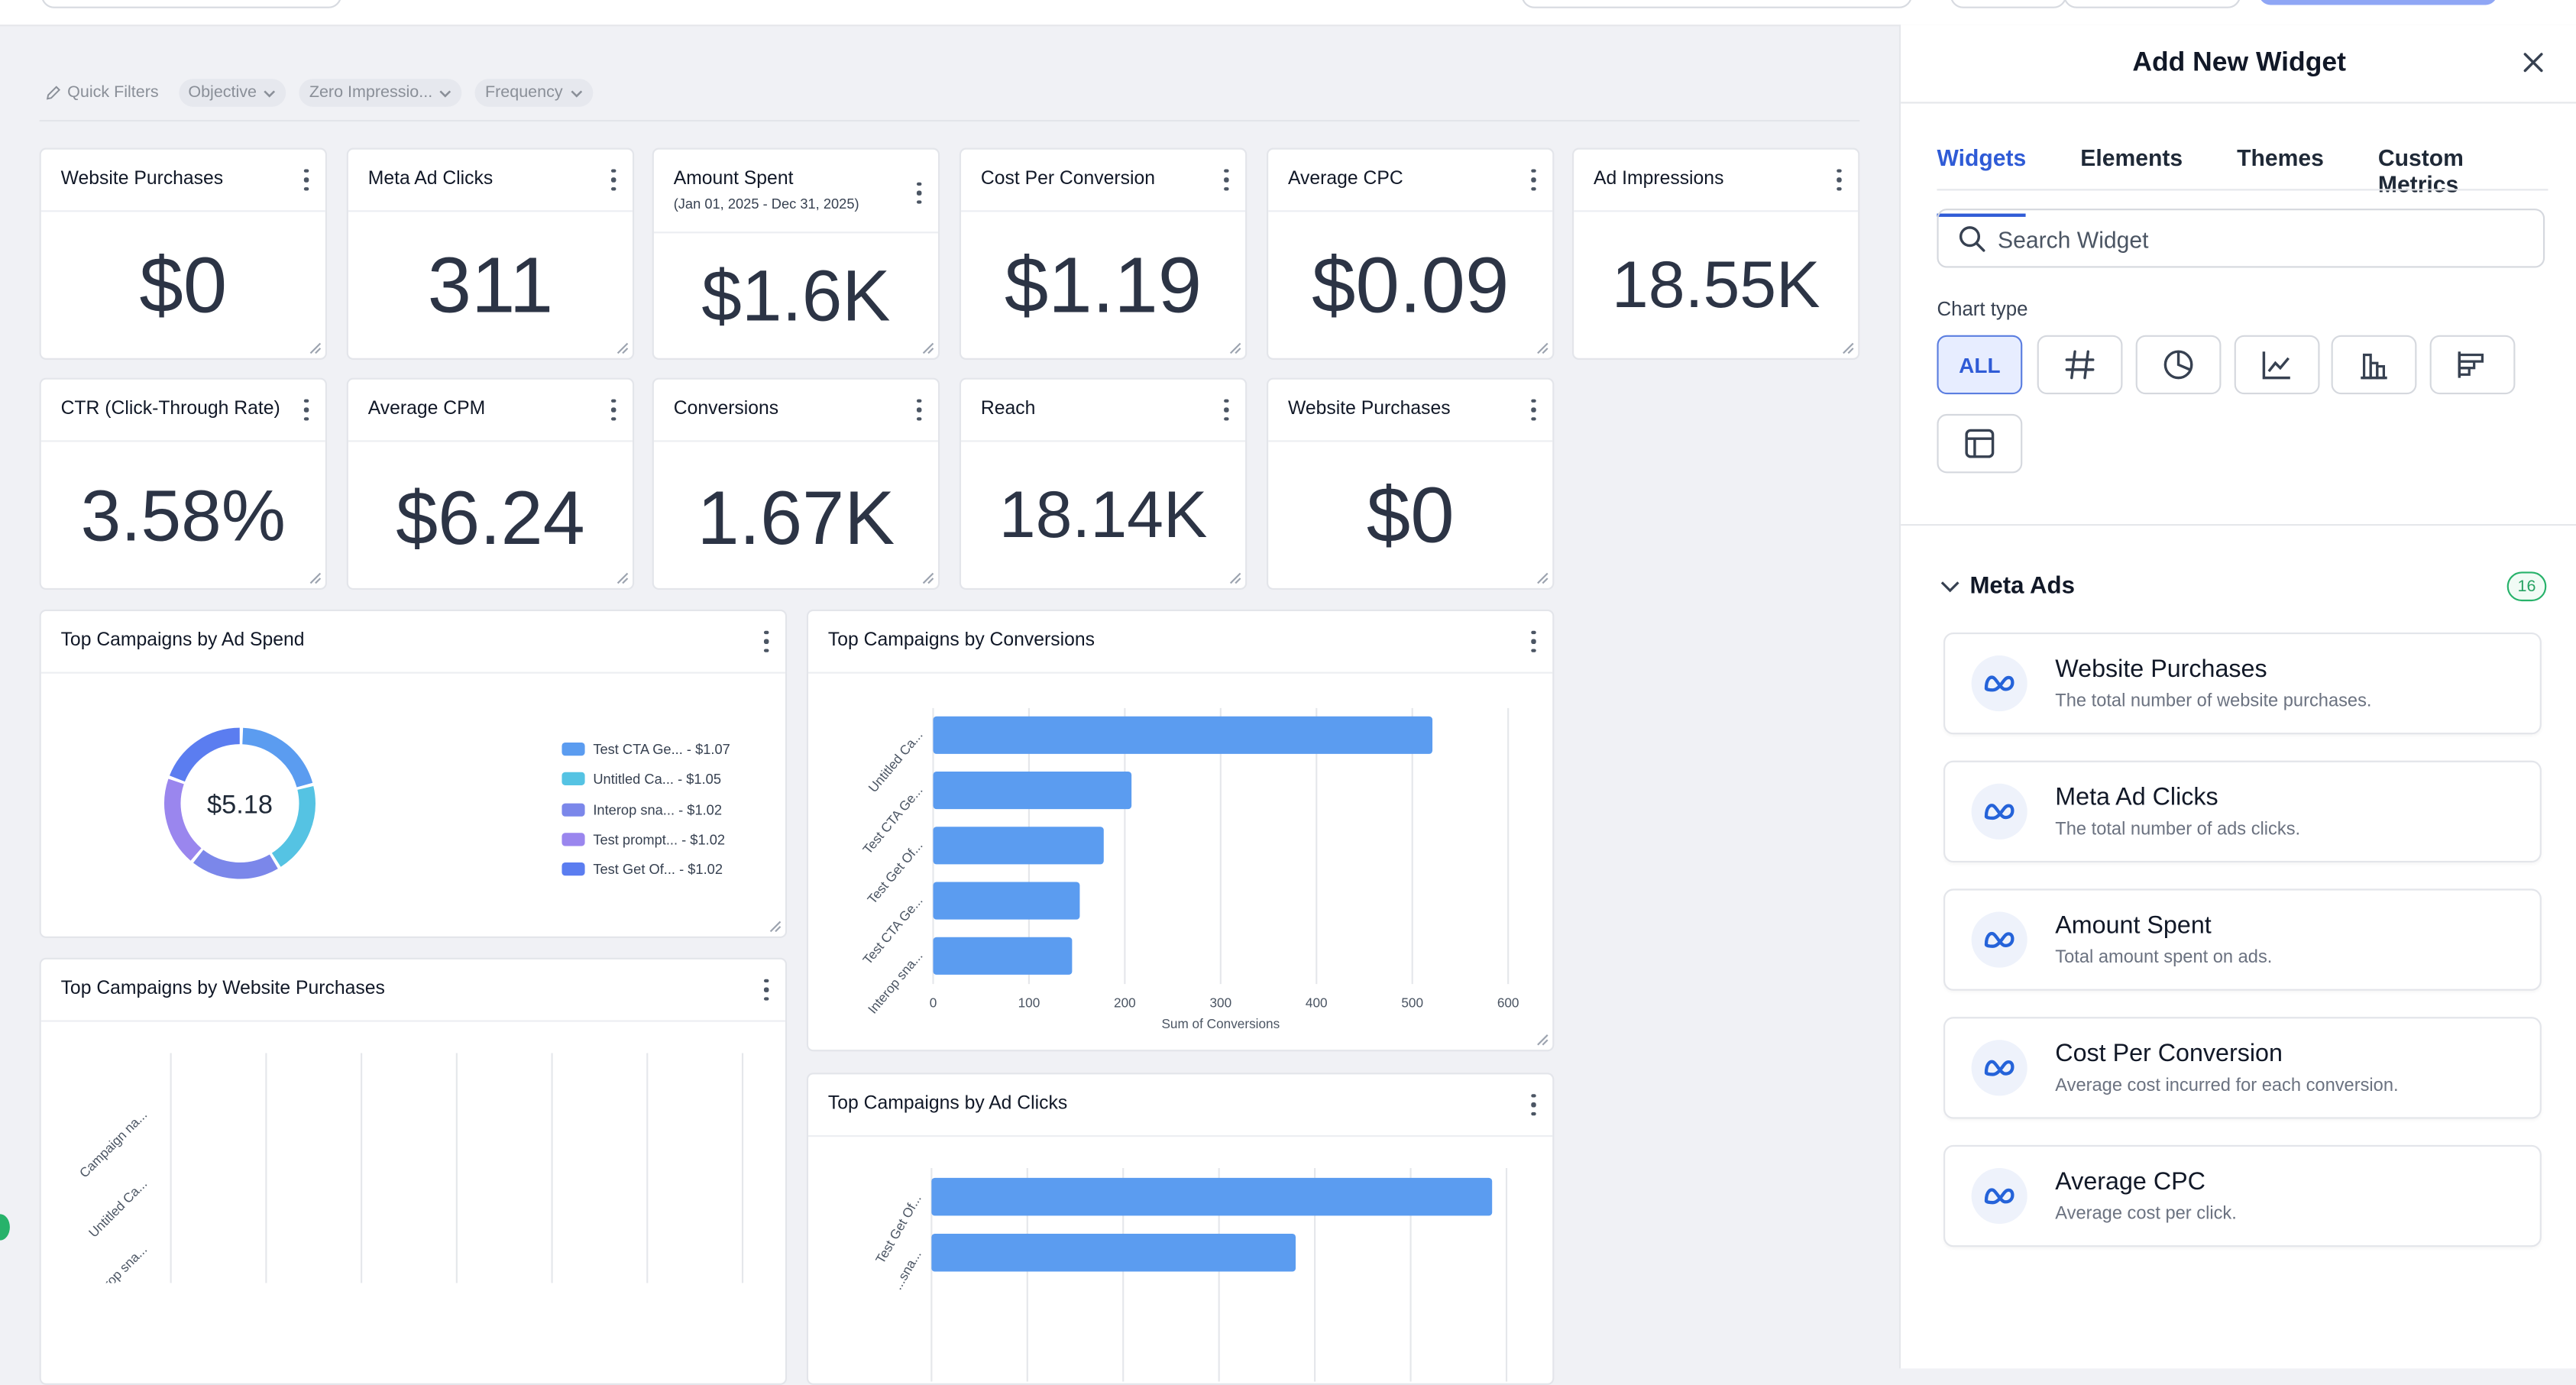  I want to click on chart-type-pie-button, so click(2178, 365).